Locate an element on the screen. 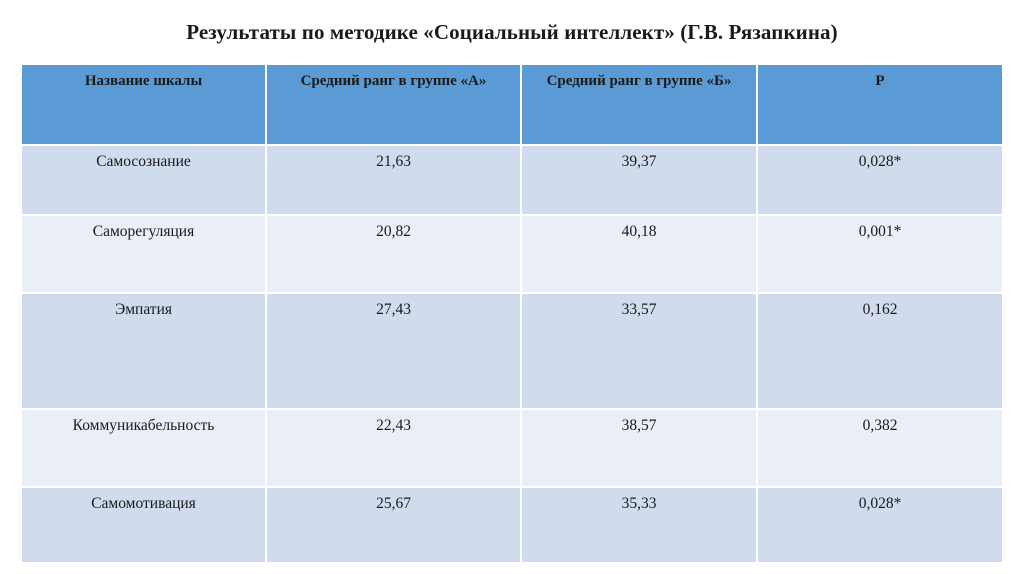 This screenshot has width=1024, height=574. cell-group-b-rank: 39,37 is located at coordinates (639, 180).